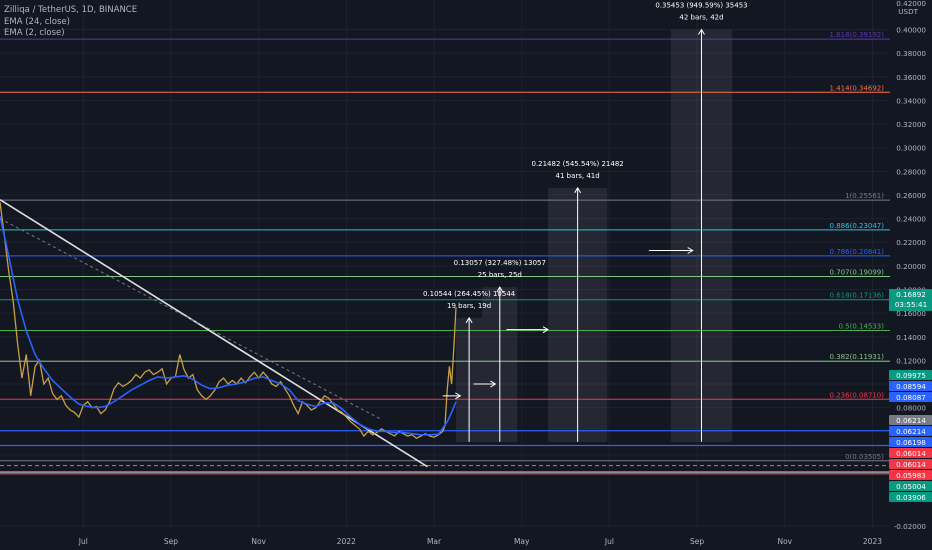 Image resolution: width=932 pixels, height=550 pixels. I want to click on fib-label-10: 1.618(0.39192), so click(857, 35).